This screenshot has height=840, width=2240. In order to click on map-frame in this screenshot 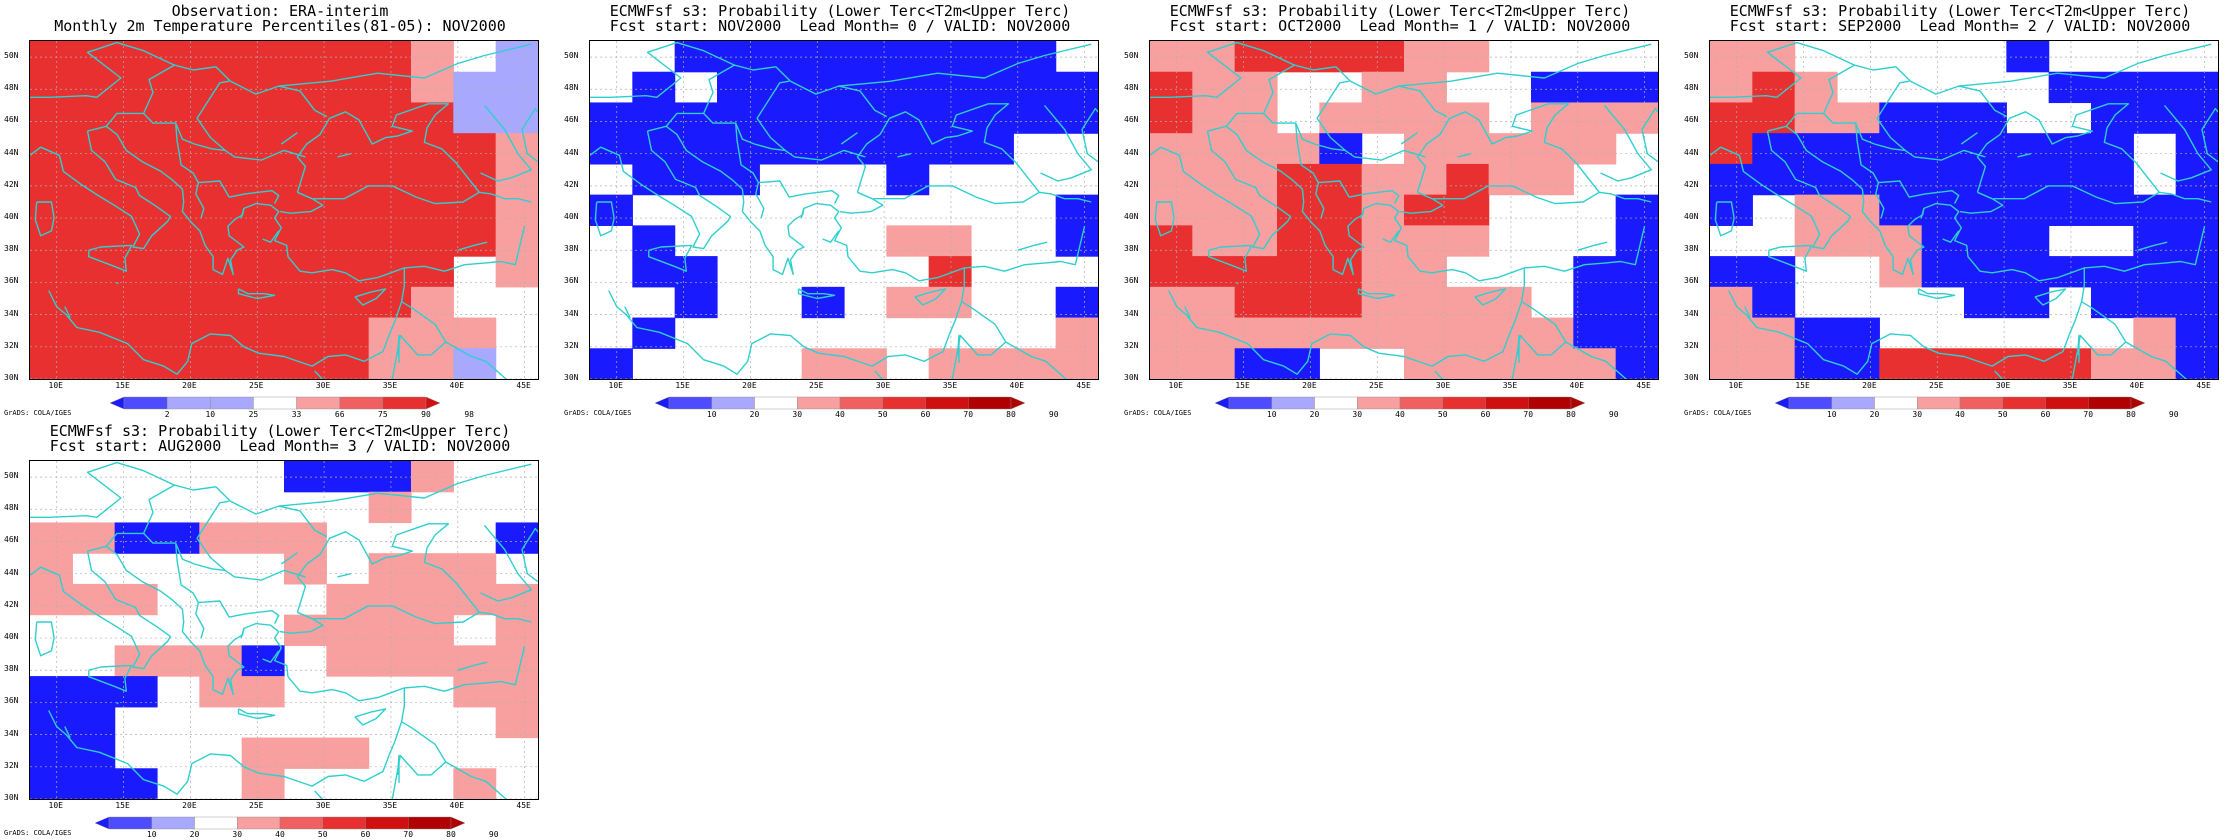, I will do `click(1404, 210)`.